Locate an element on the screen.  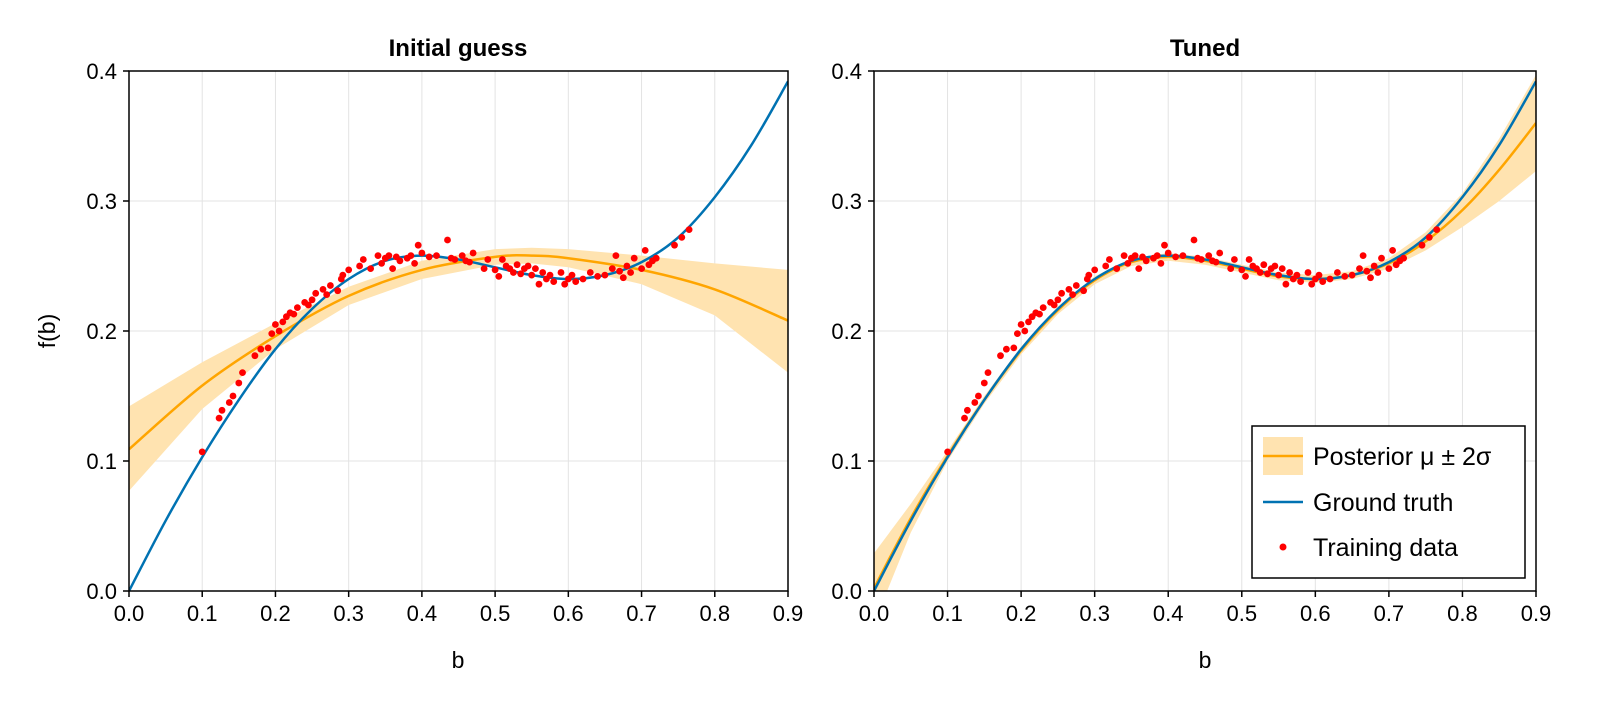
x-axis-label: b is located at coordinates (1205, 660).